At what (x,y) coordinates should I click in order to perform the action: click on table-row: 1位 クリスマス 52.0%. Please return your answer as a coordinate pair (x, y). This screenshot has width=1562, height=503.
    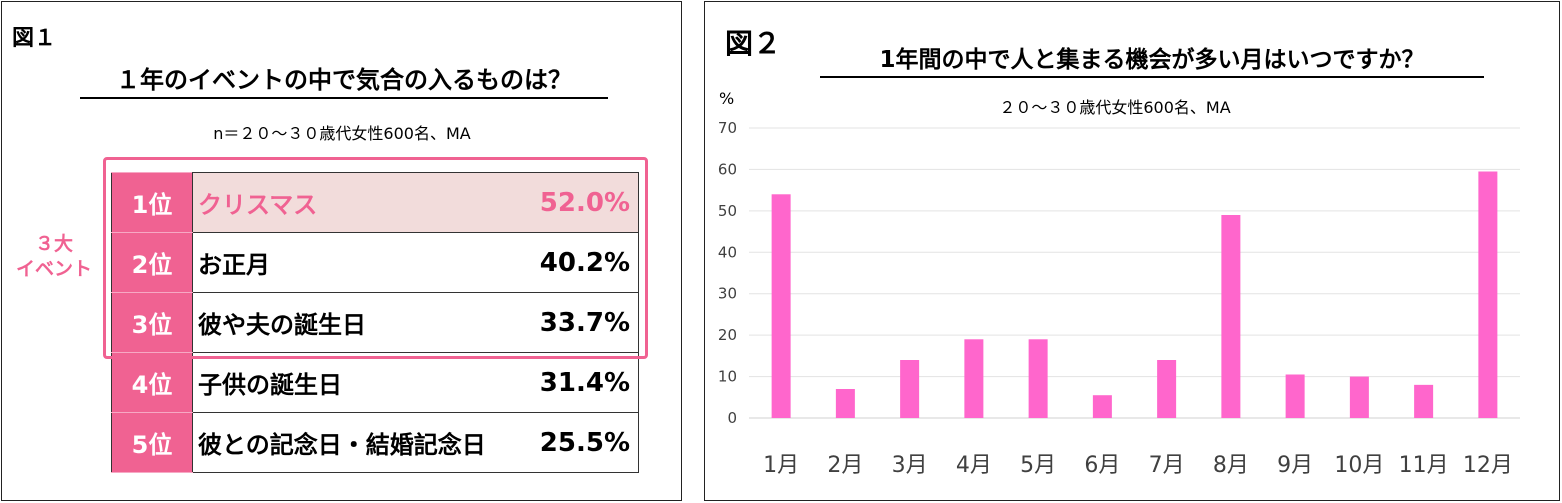
    Looking at the image, I should click on (375, 202).